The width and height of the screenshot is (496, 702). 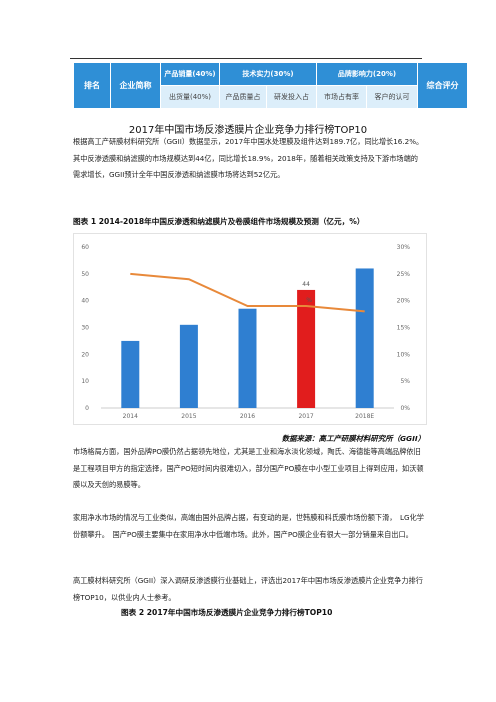 What do you see at coordinates (404, 354) in the screenshot?
I see `right-axis-tick-label: 10%` at bounding box center [404, 354].